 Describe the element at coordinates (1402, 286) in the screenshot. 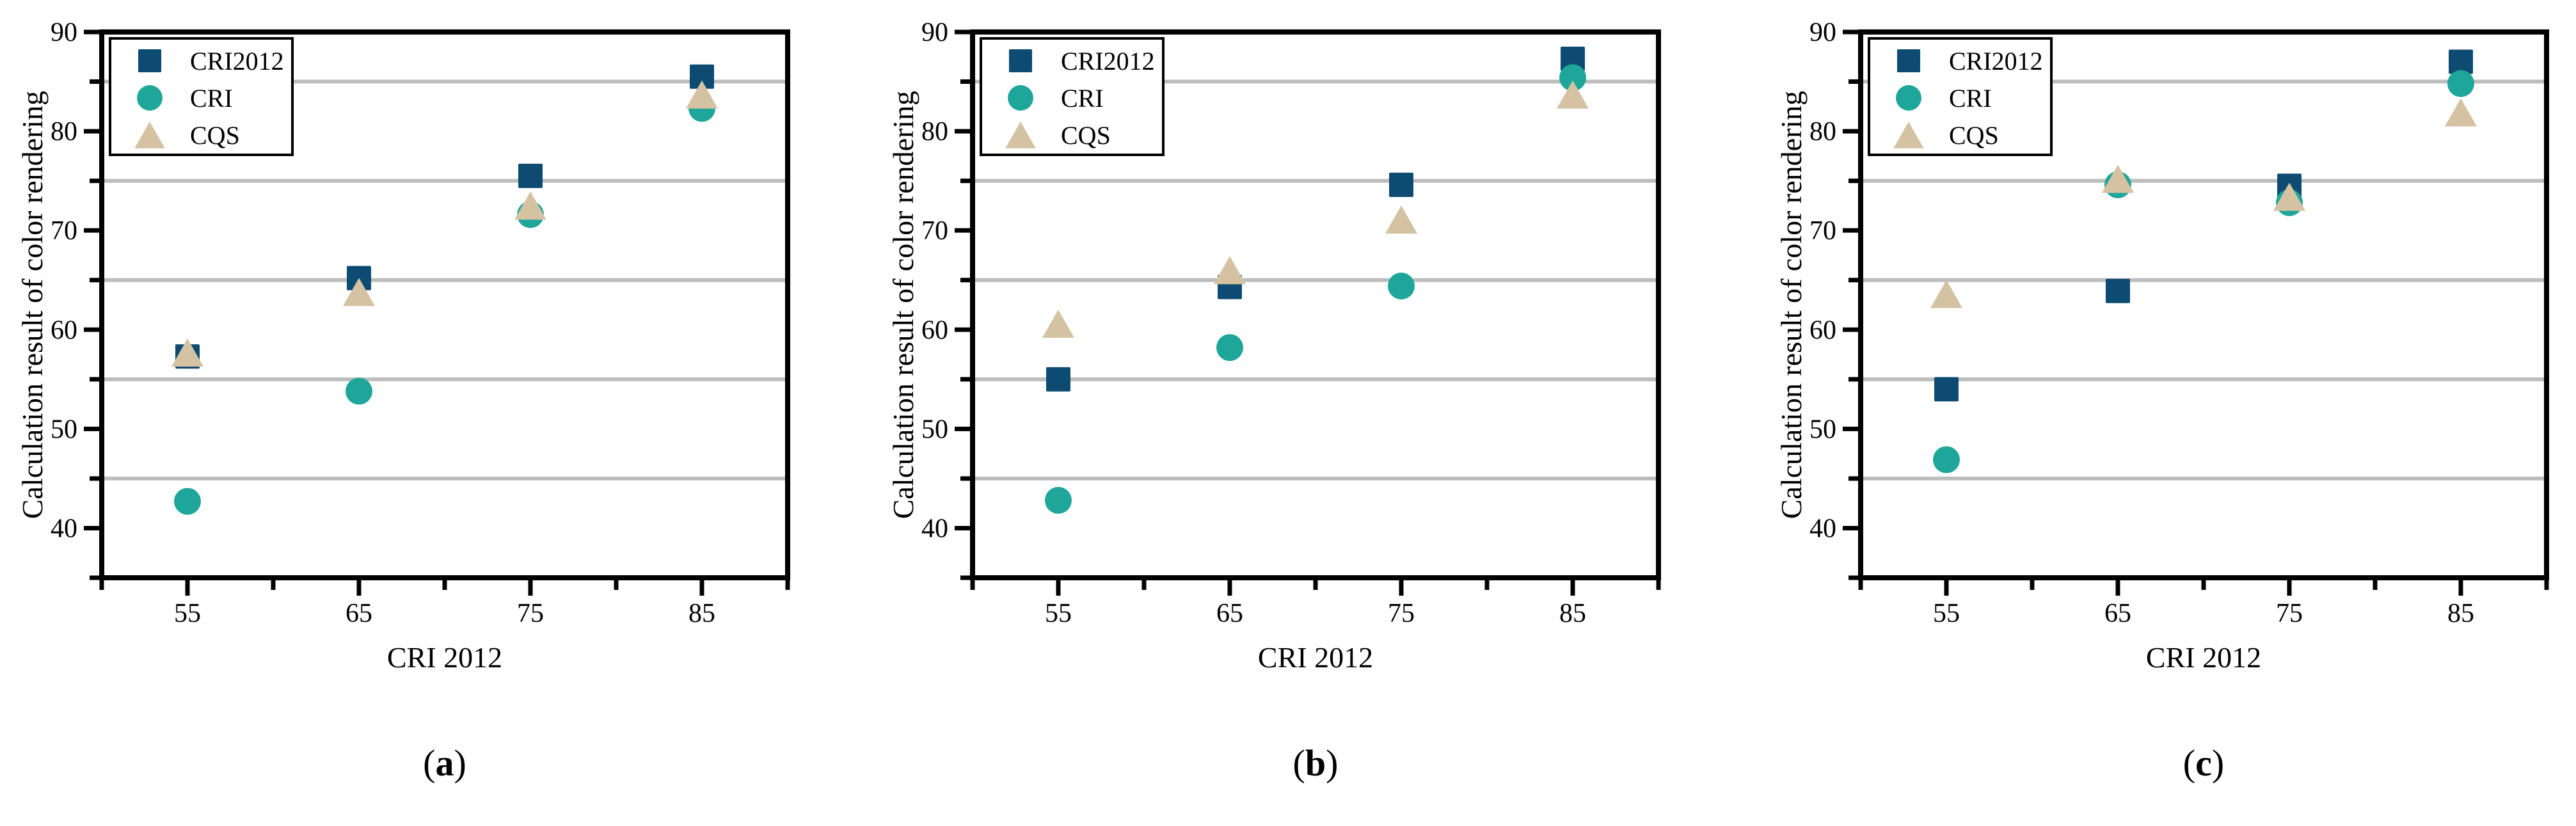

I see `marker-circle-x75` at that location.